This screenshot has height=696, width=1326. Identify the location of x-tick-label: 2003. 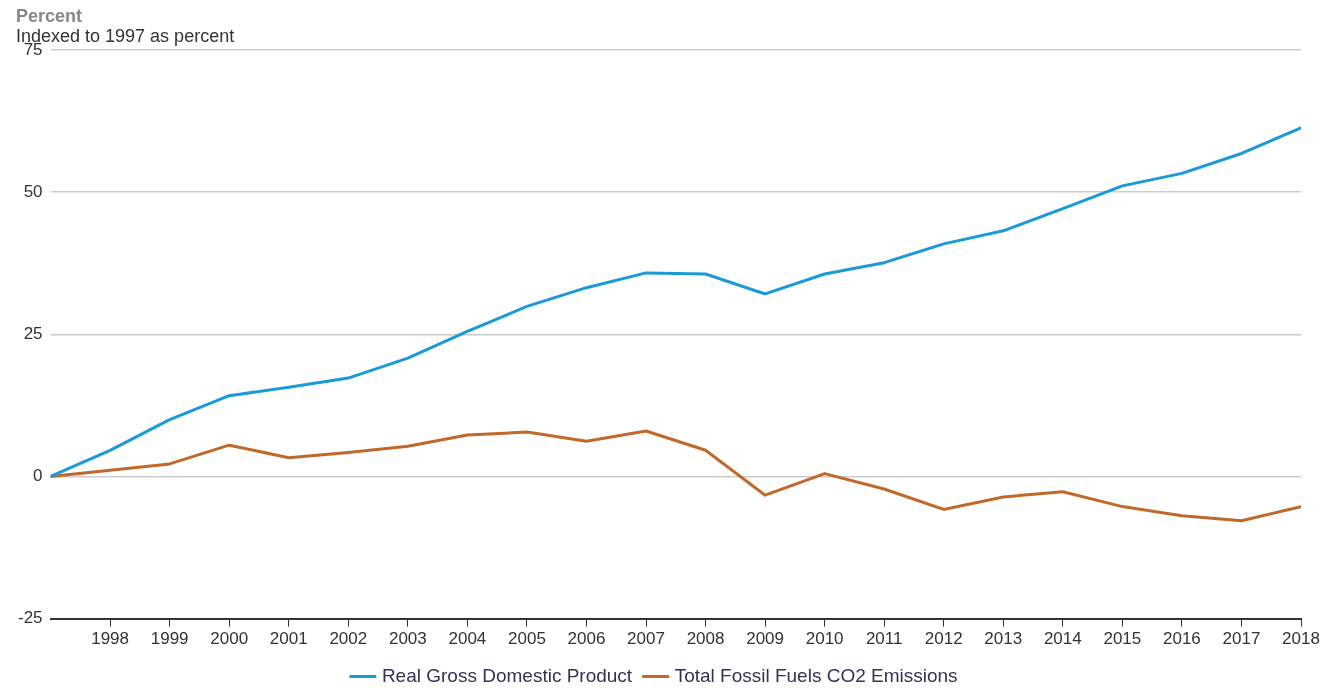
(407, 639).